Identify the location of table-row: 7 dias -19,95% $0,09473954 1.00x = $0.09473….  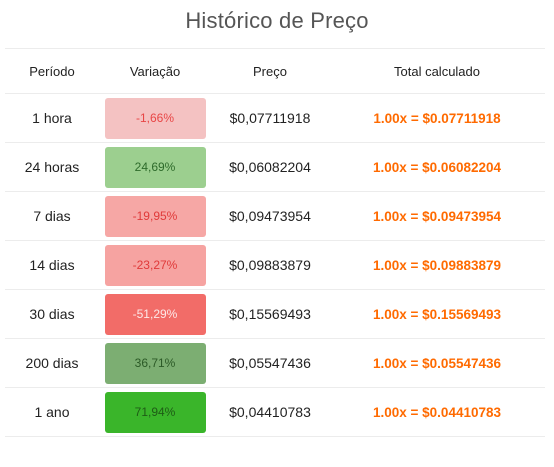
(275, 216).